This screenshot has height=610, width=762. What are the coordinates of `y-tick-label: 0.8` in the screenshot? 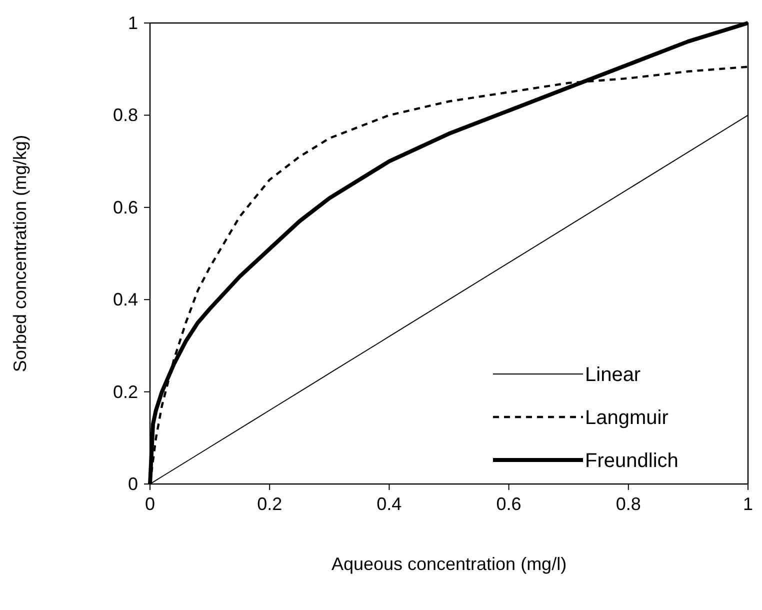 It's located at (125, 115).